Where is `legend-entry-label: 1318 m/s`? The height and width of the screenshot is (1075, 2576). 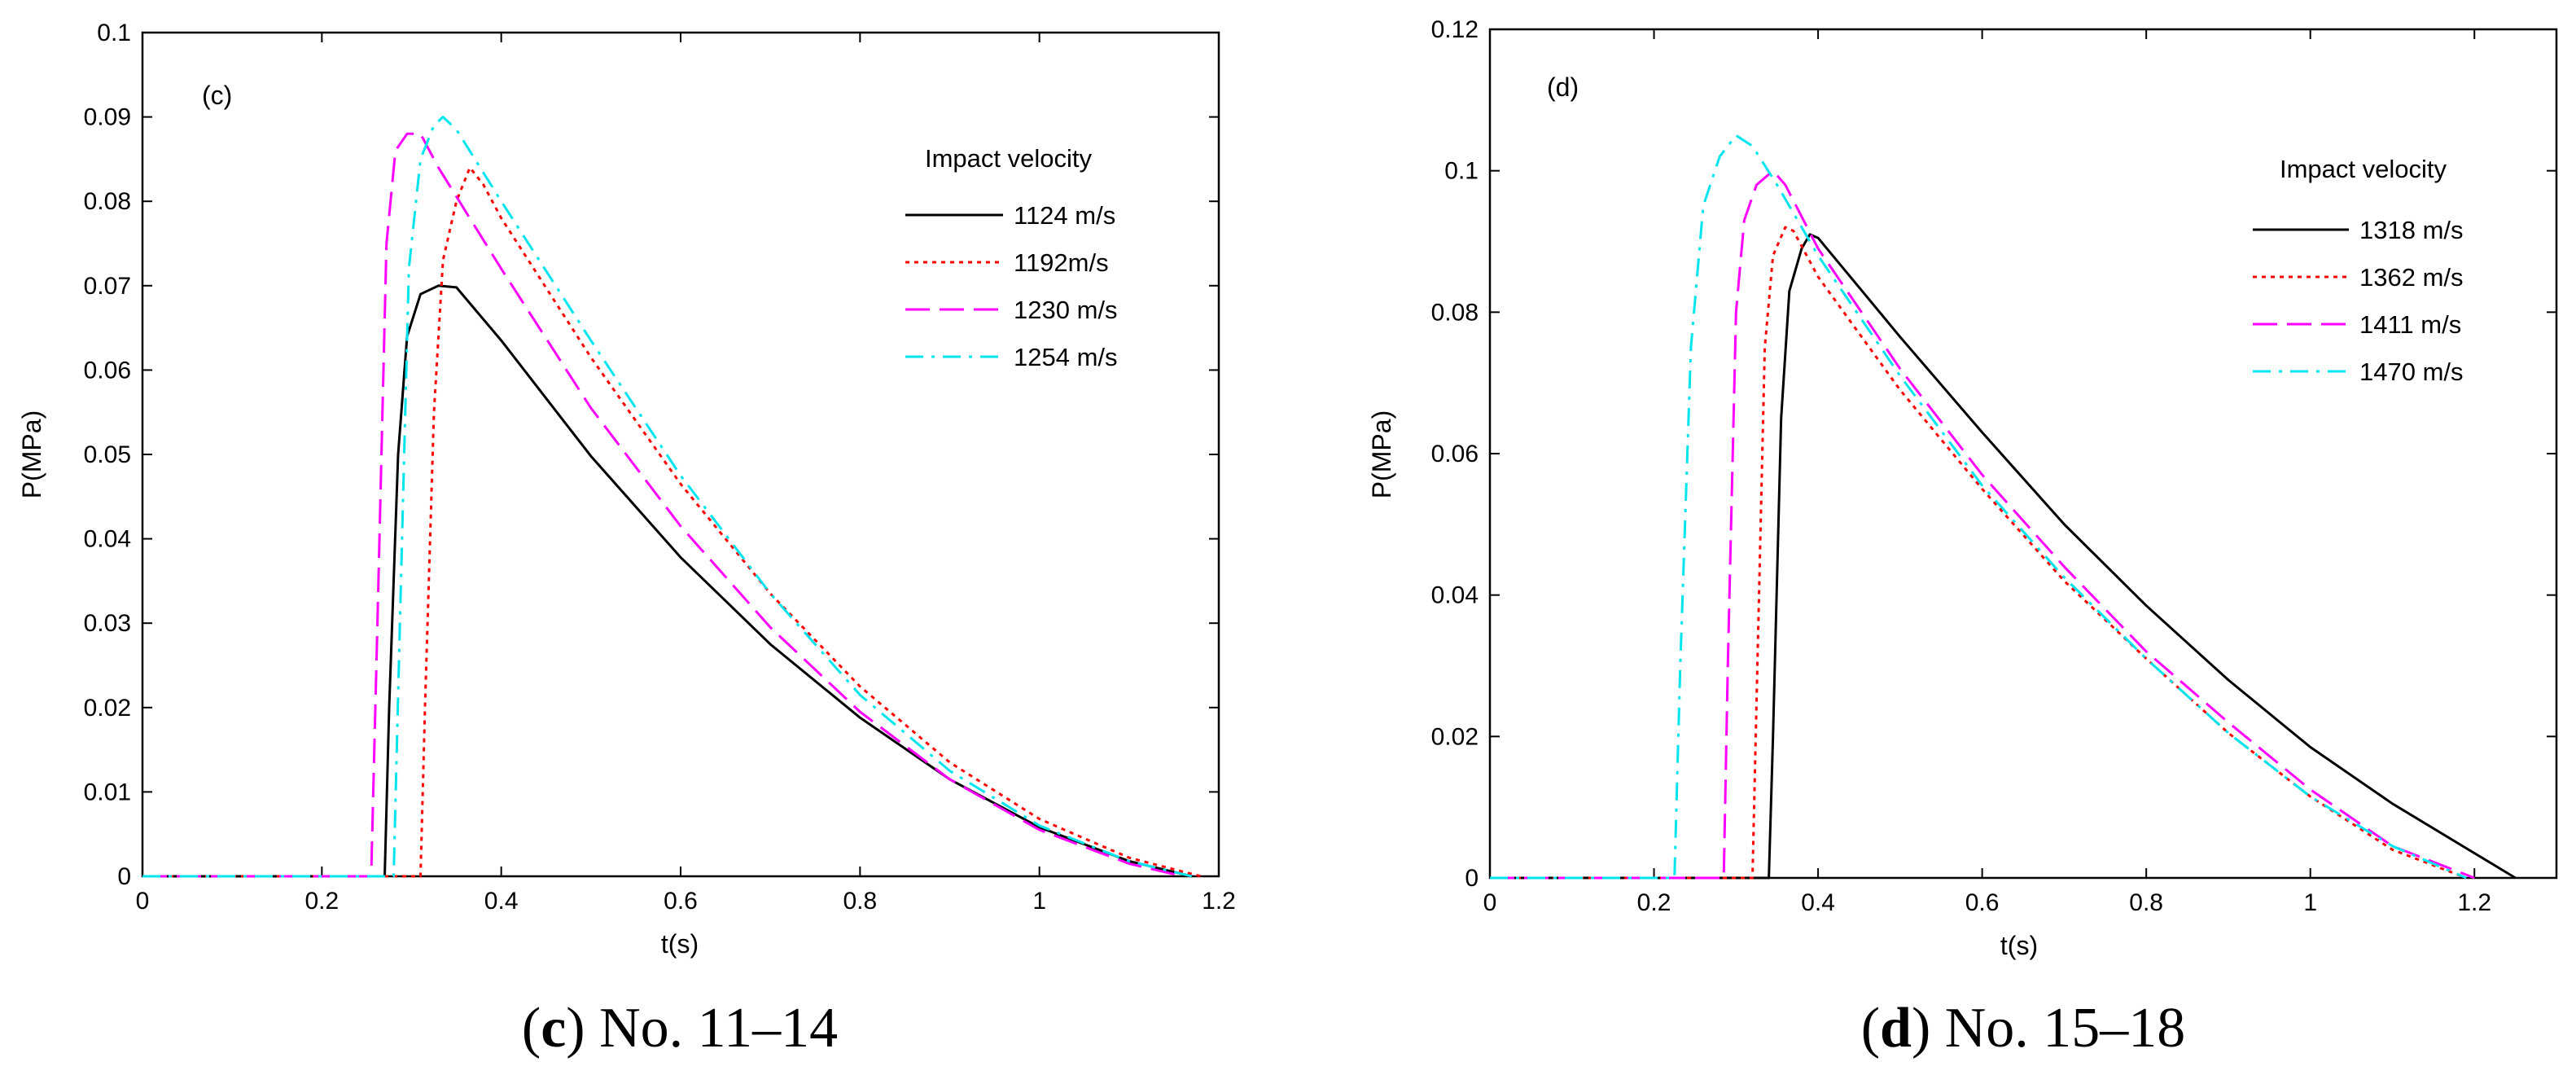 legend-entry-label: 1318 m/s is located at coordinates (2411, 230).